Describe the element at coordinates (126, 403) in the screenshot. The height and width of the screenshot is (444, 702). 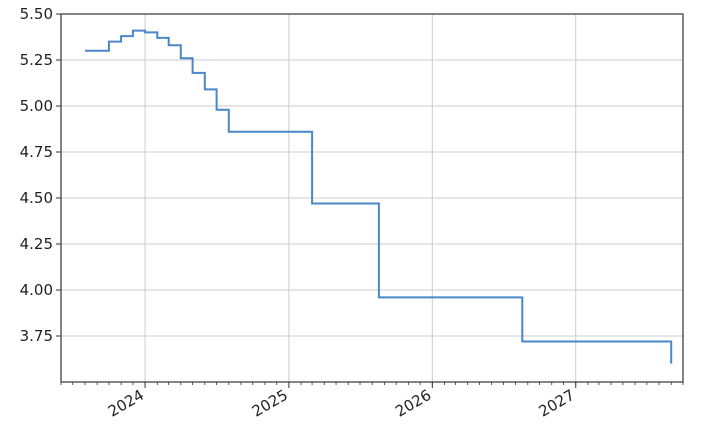
I see `x-tick-label: 2024` at that location.